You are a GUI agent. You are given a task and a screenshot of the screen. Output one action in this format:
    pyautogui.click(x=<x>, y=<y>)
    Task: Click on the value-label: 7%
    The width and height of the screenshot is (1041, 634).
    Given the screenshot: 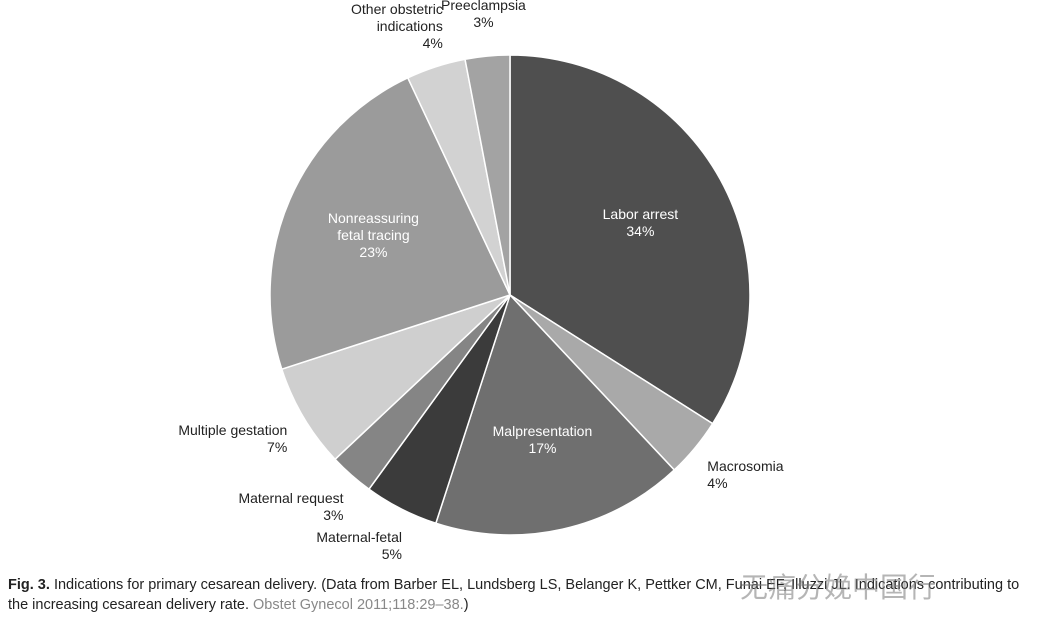 What is the action you would take?
    pyautogui.click(x=277, y=446)
    